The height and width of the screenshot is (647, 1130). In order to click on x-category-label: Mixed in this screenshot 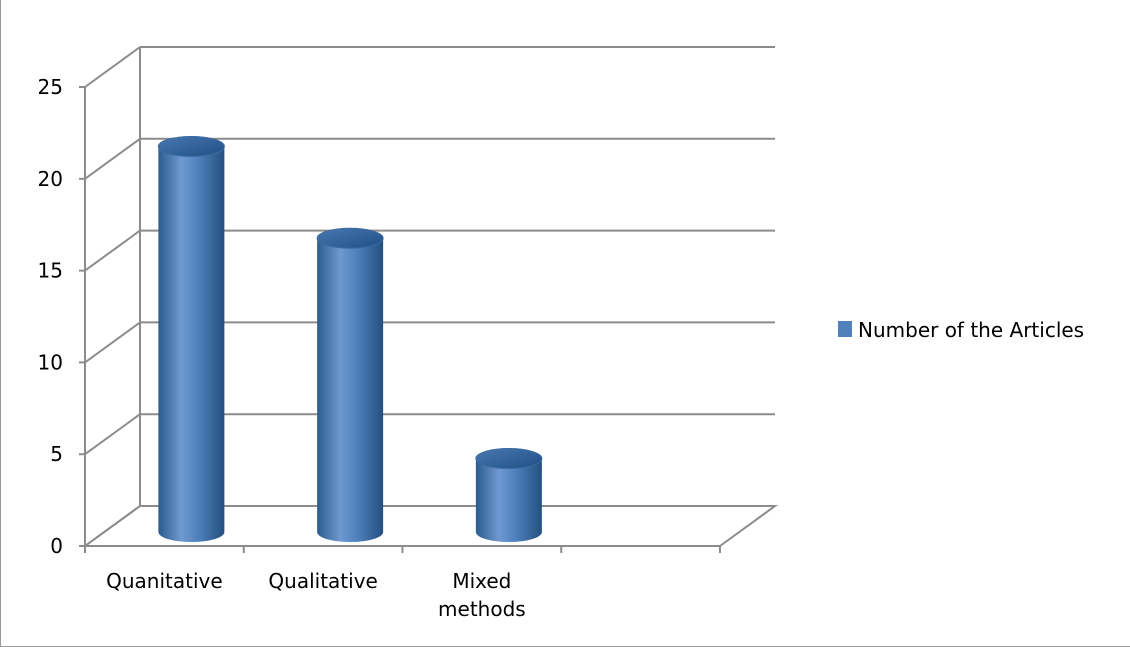, I will do `click(481, 581)`.